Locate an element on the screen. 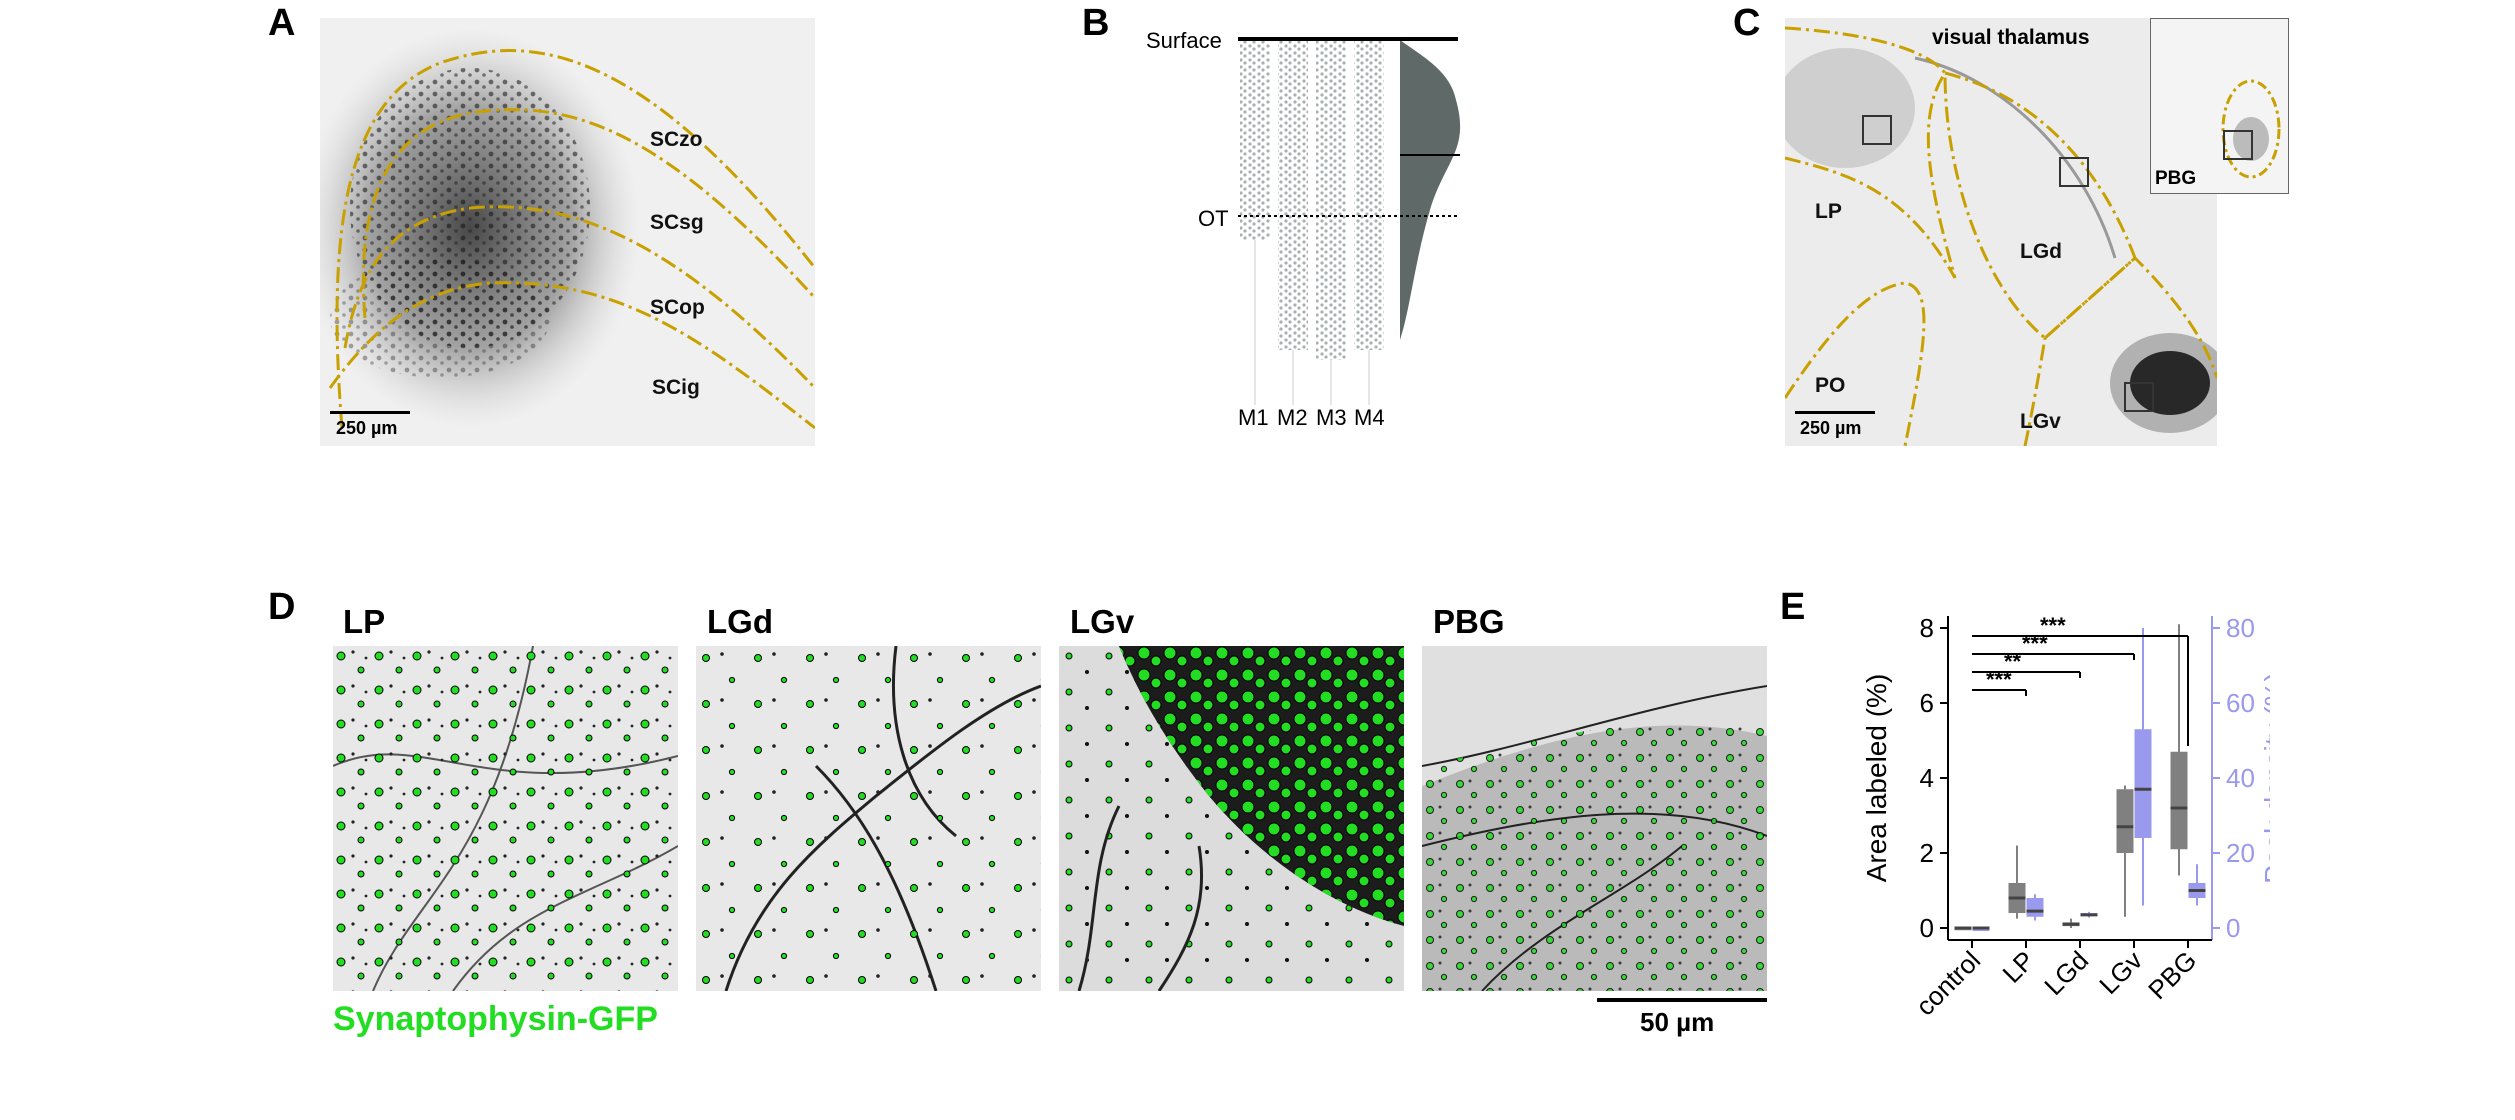 The height and width of the screenshot is (1120, 2515). left-tick-label: 6 is located at coordinates (1927, 703).